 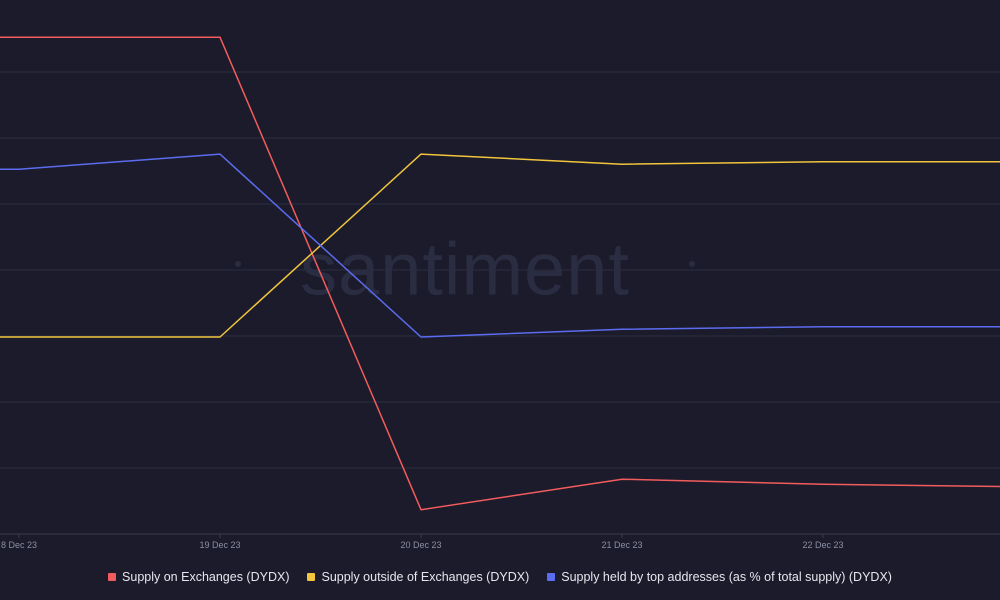 I want to click on x-tick-label: 20 Dec 23, so click(x=420, y=545).